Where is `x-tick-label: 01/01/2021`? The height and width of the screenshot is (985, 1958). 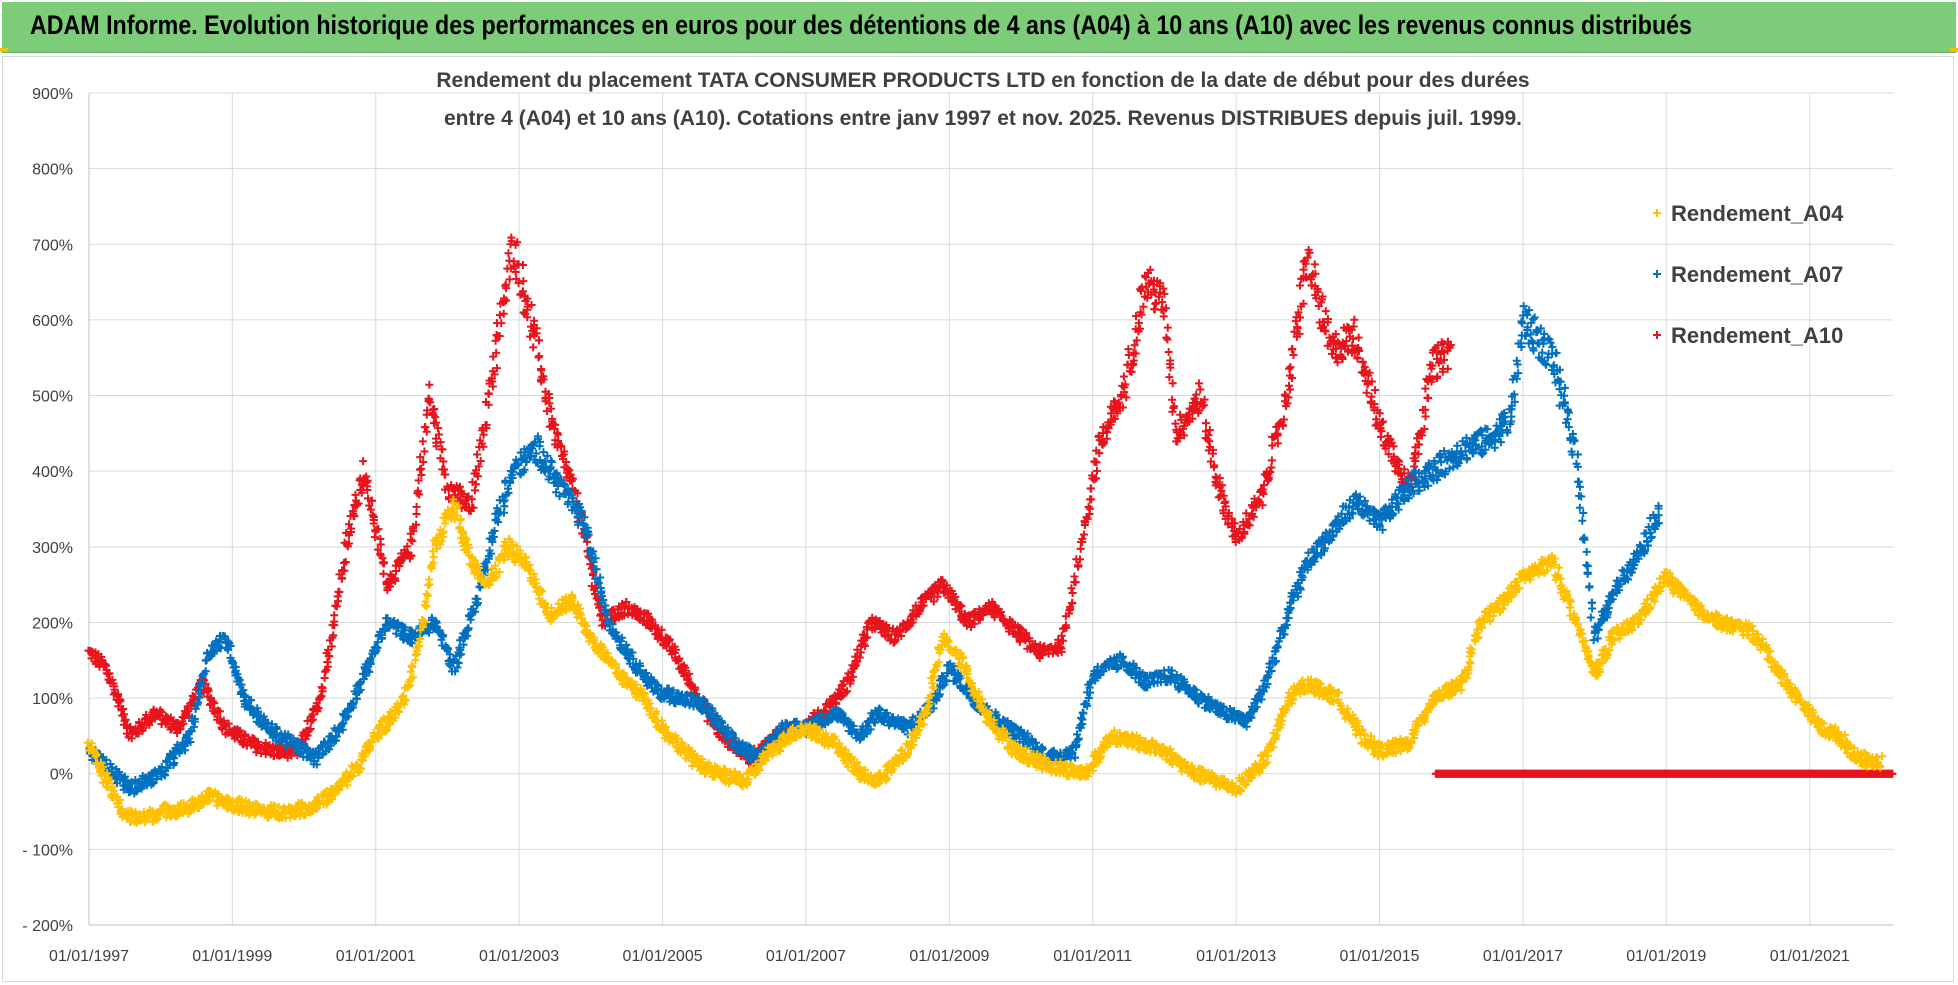
x-tick-label: 01/01/2021 is located at coordinates (1810, 956).